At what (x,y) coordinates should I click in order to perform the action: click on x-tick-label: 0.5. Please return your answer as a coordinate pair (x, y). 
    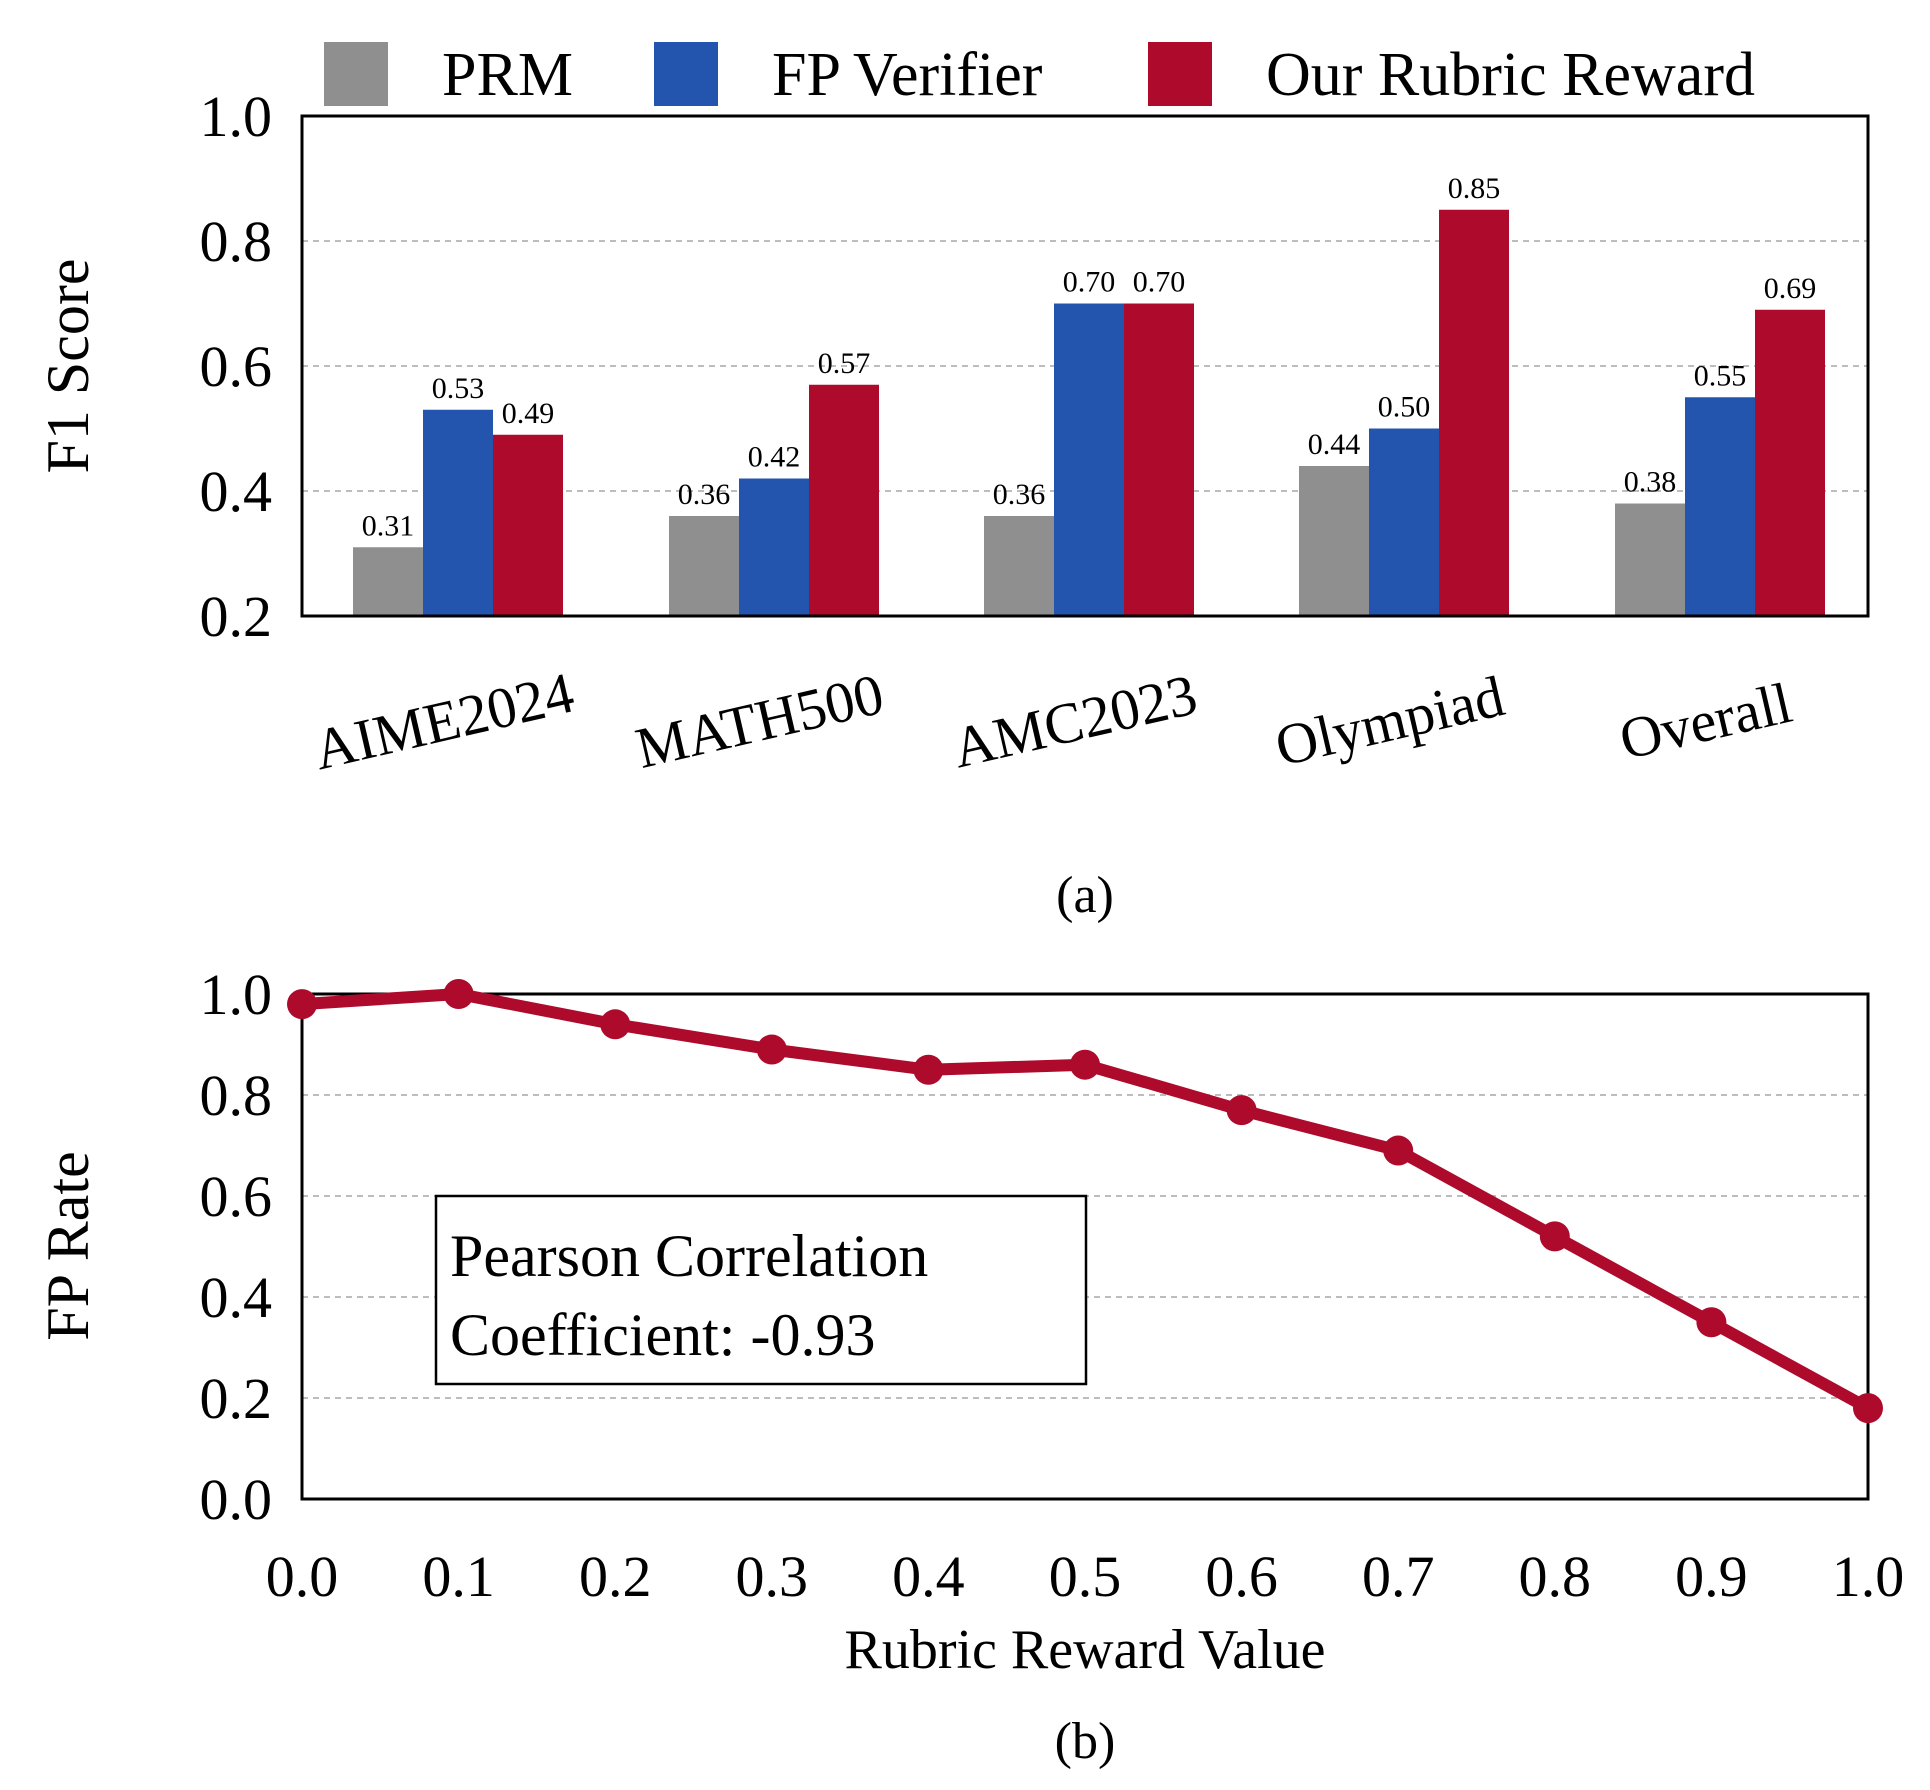
    Looking at the image, I should click on (1085, 1576).